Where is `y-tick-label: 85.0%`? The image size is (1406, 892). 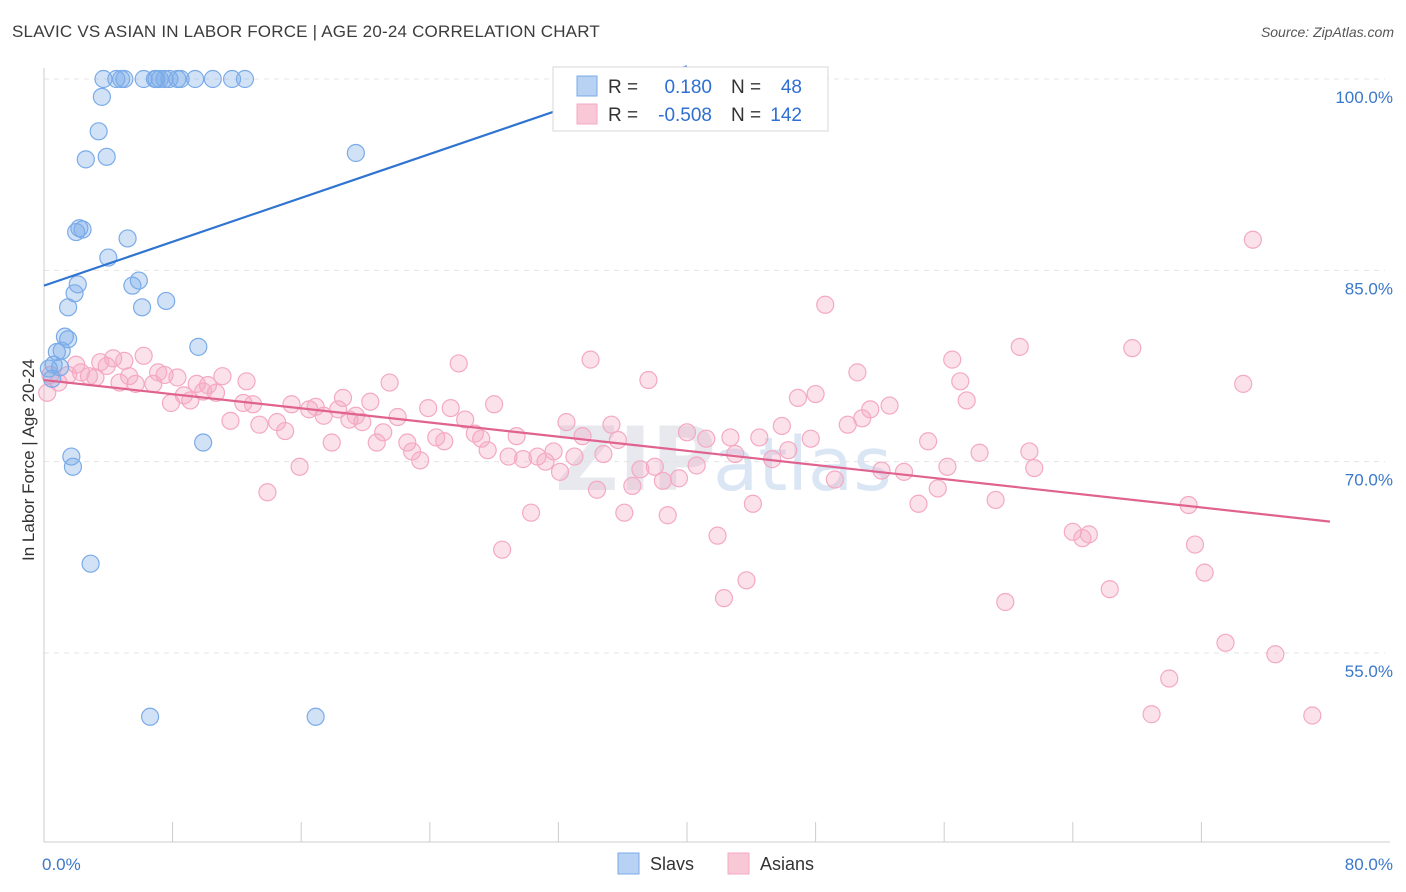 y-tick-label: 85.0% is located at coordinates (1369, 288).